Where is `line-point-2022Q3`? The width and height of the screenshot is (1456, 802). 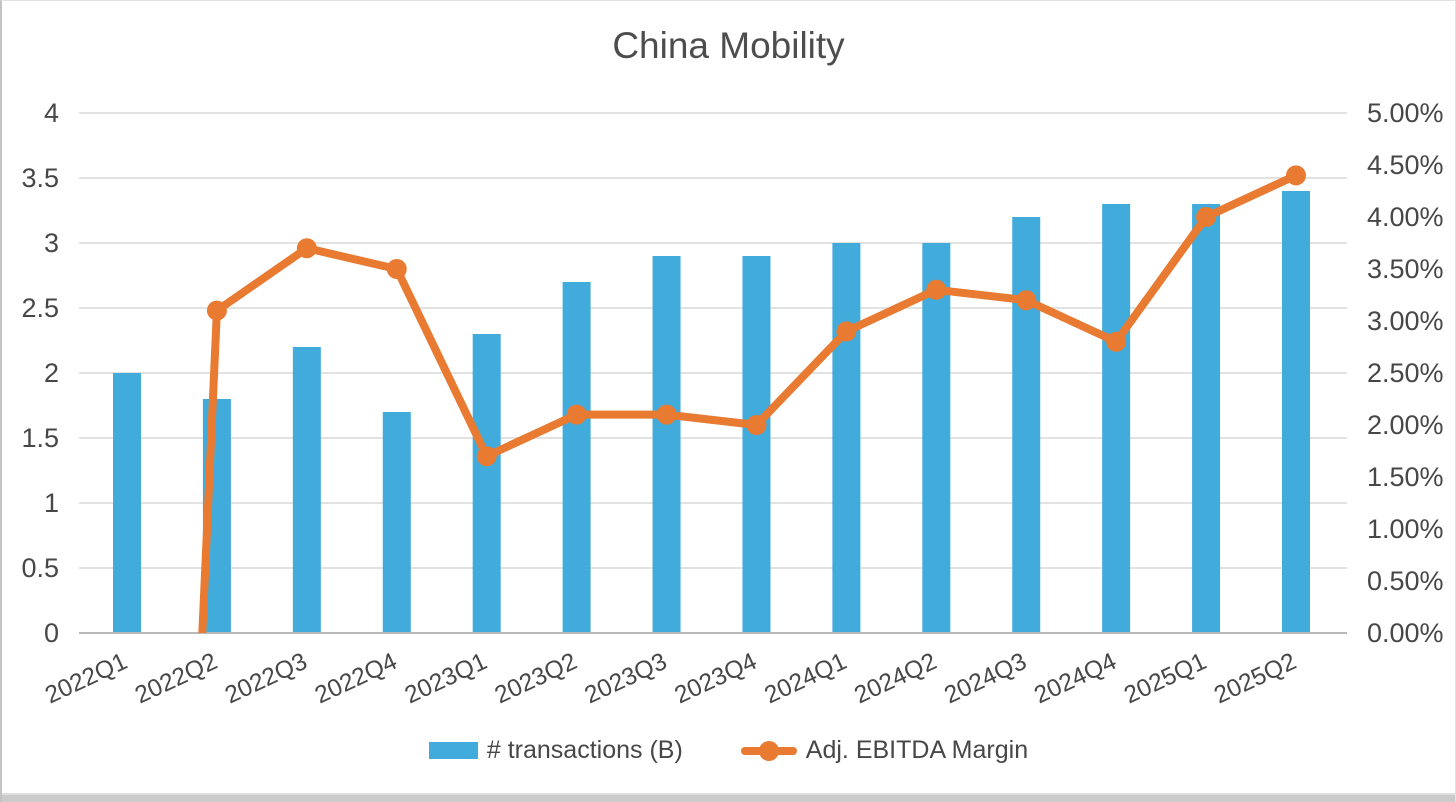
line-point-2022Q3 is located at coordinates (306, 248).